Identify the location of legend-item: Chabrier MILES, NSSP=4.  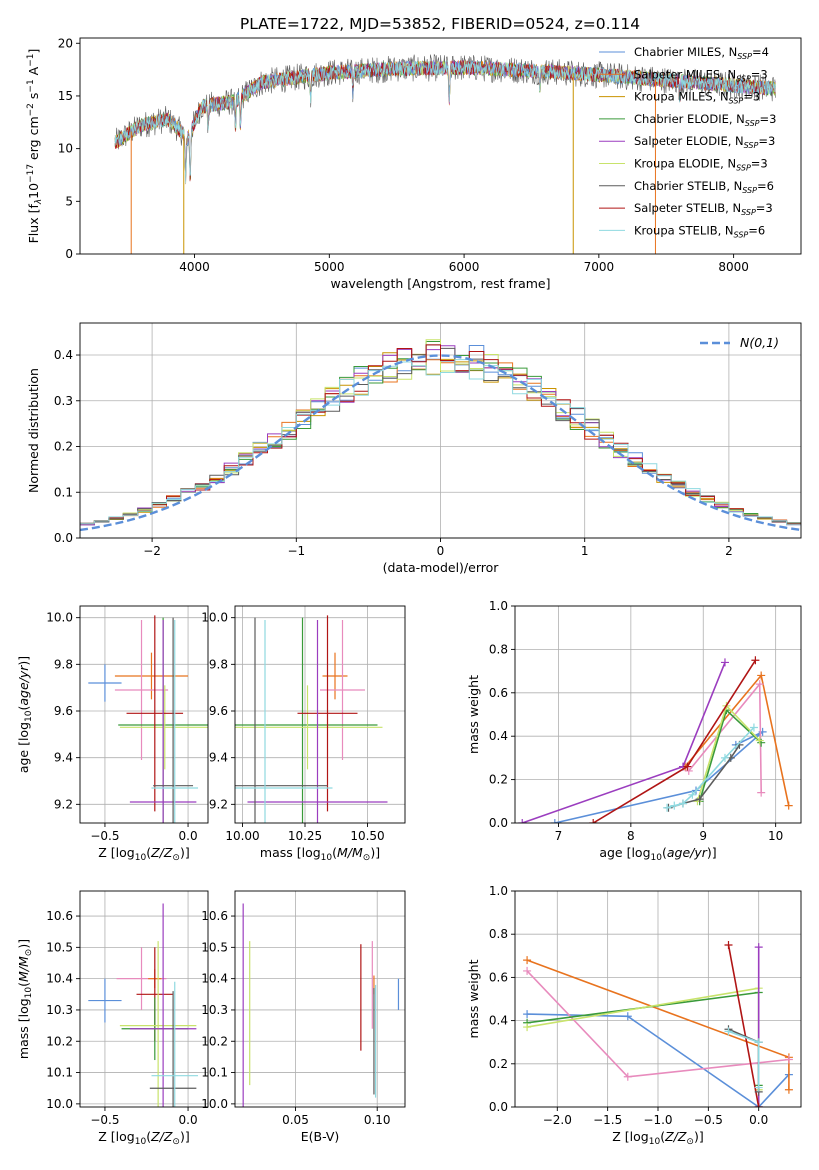
(684, 53).